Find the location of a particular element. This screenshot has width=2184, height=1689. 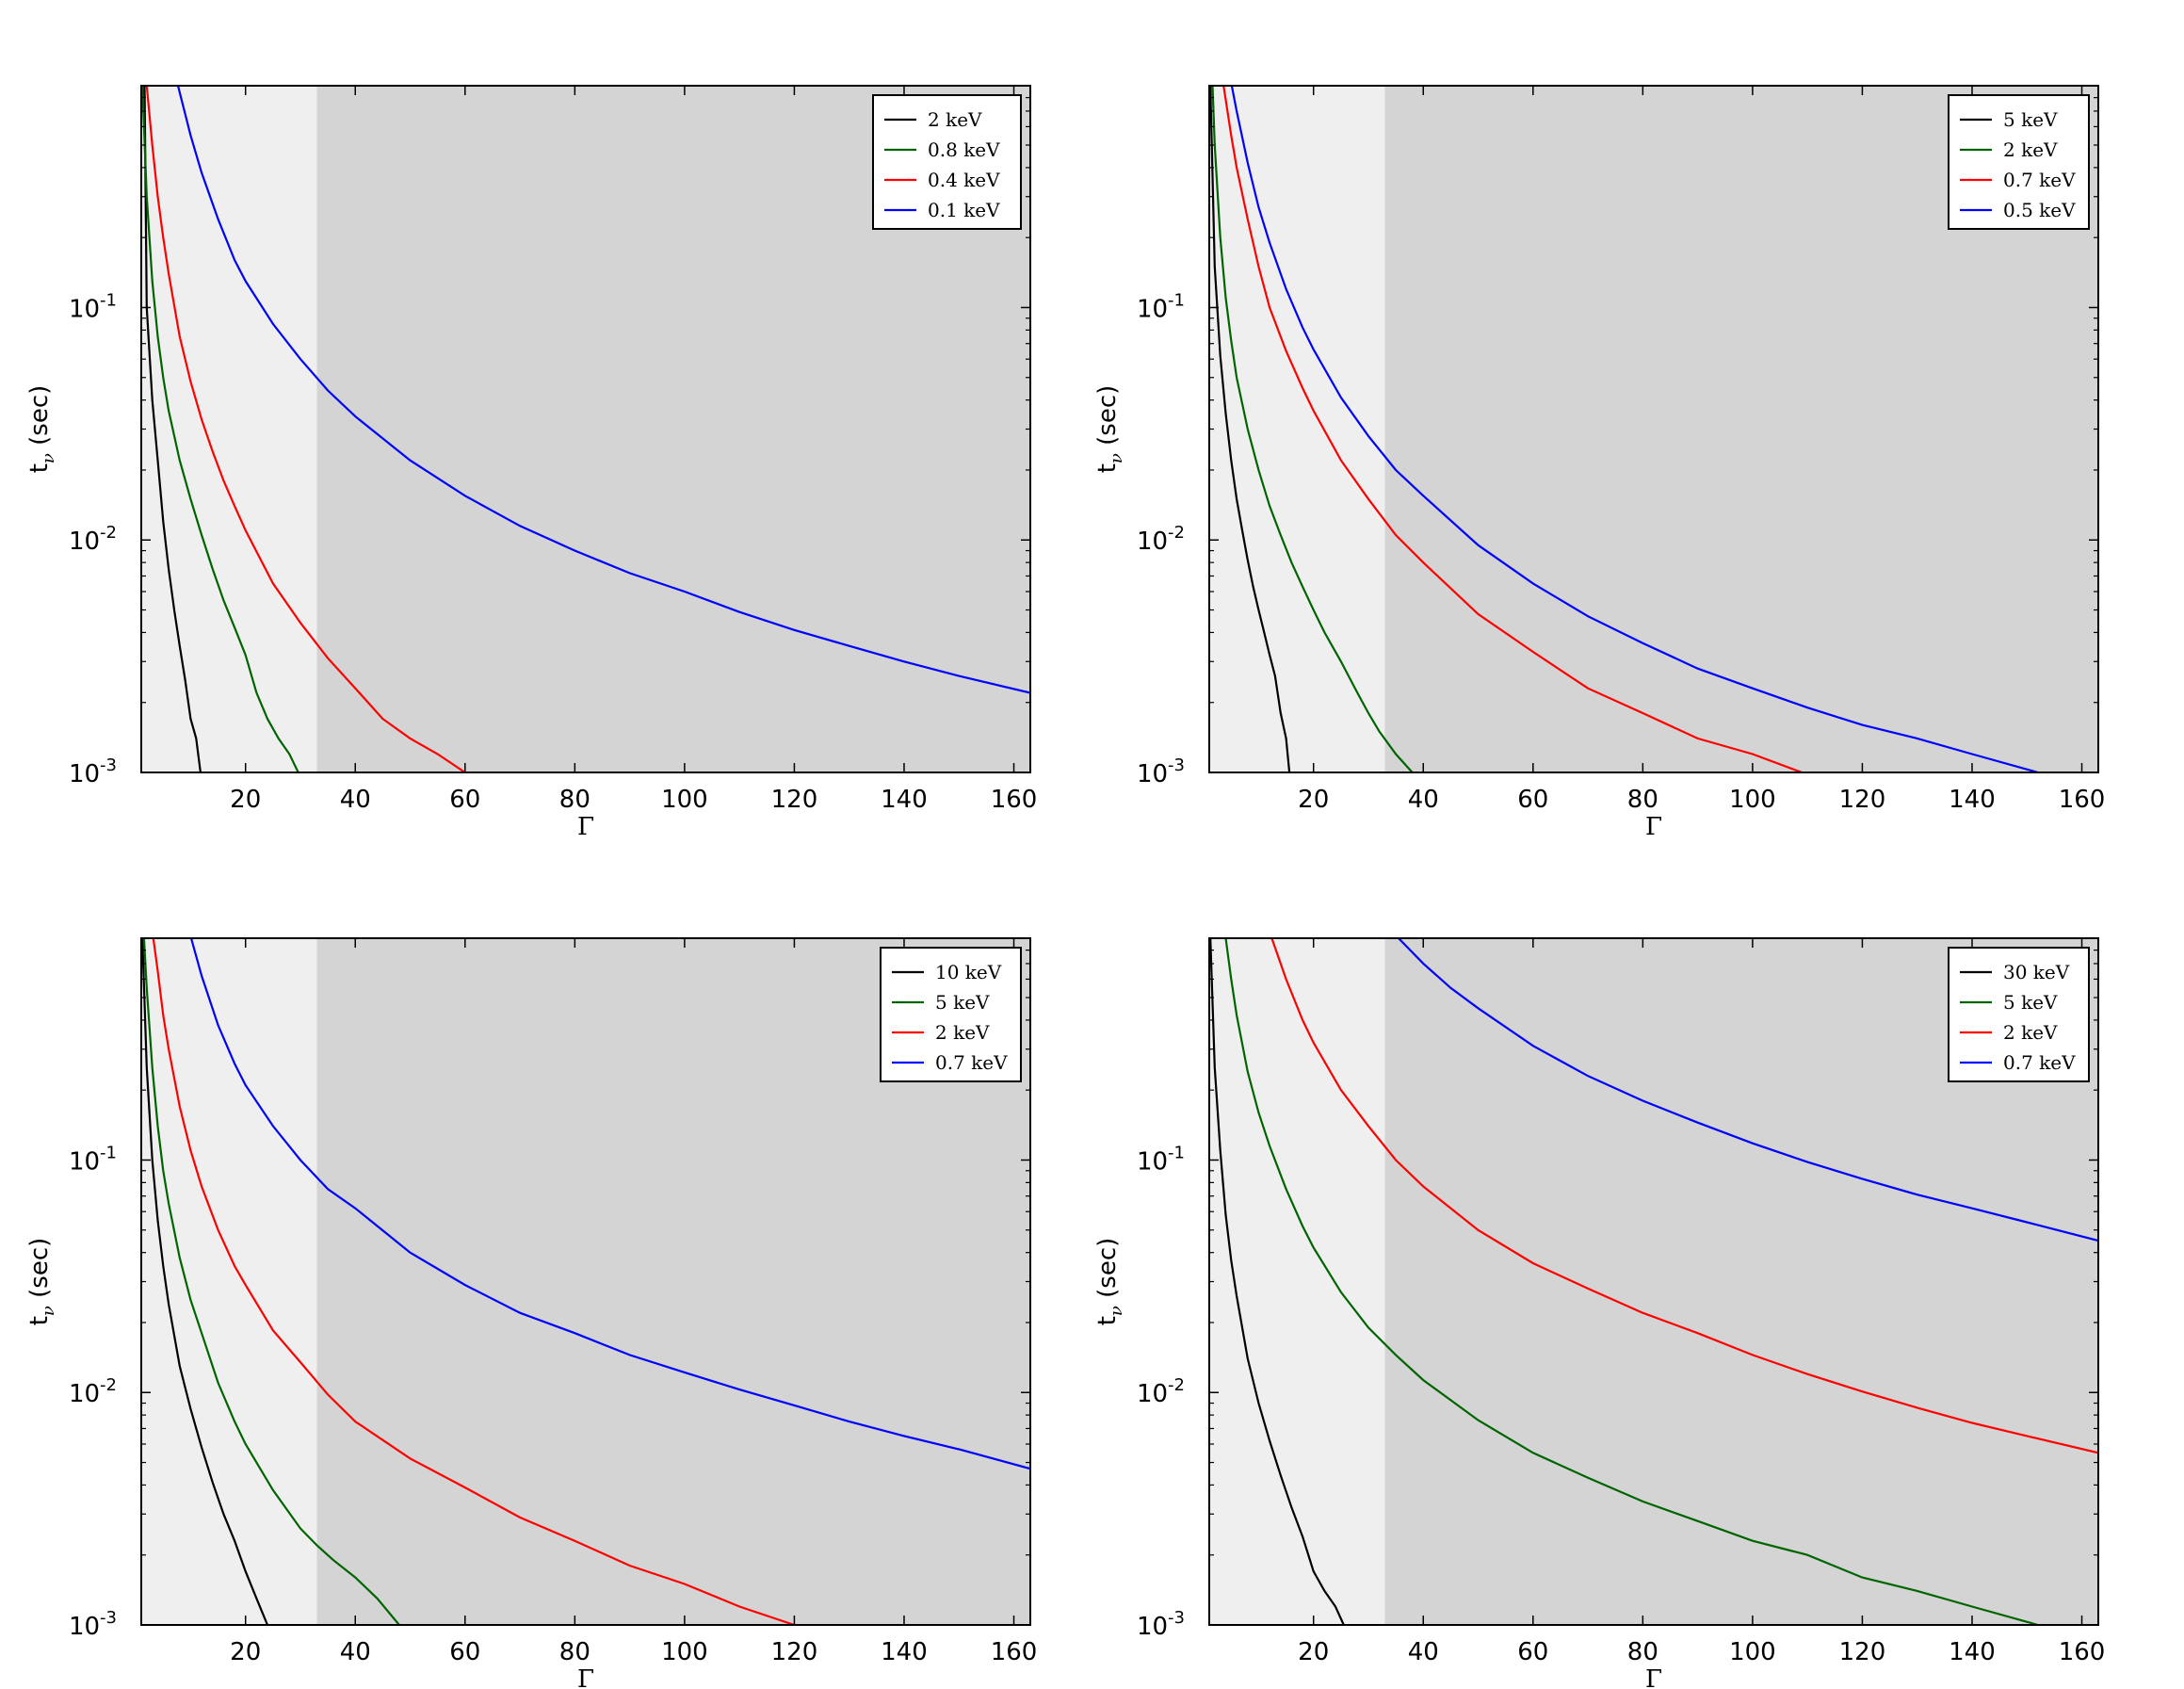

legend-entry: 0.8 keV is located at coordinates (964, 150).